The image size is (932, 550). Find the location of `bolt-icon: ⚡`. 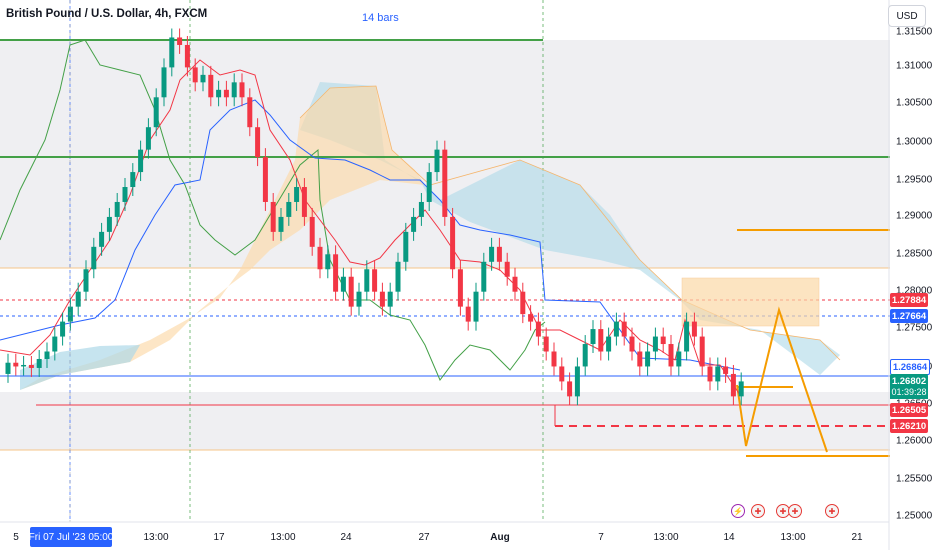

bolt-icon: ⚡ is located at coordinates (738, 511).